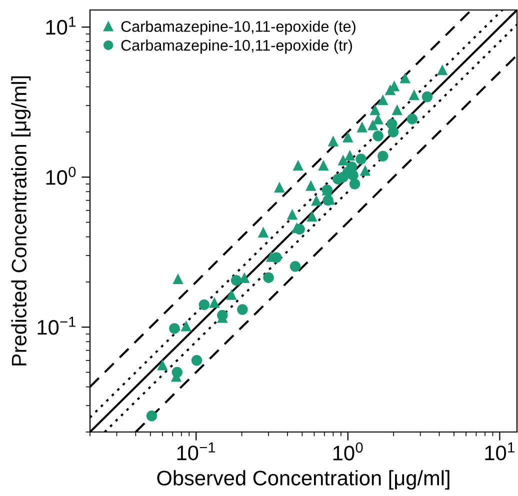  I want to click on x-tick-label: 10$^{−1}$, so click(196, 451).